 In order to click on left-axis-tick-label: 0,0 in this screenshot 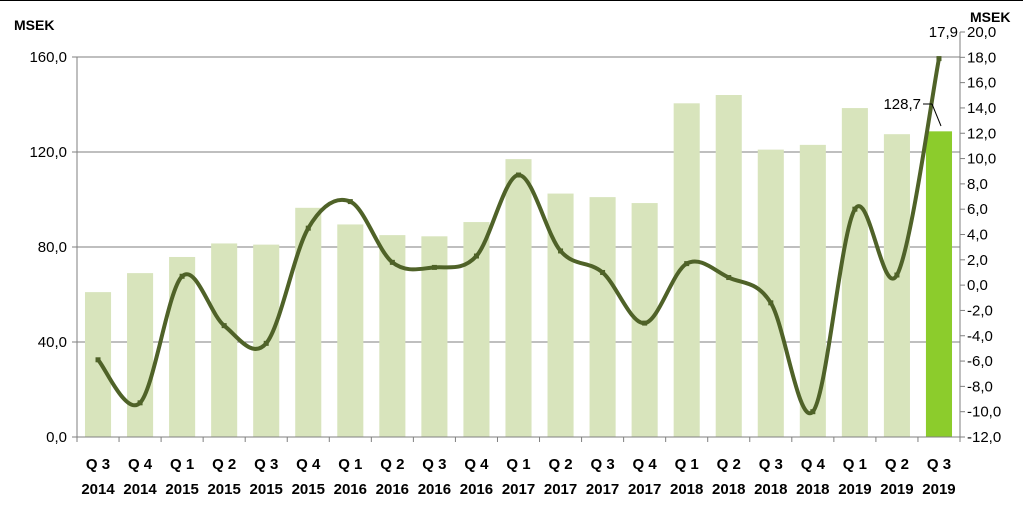, I will do `click(56, 437)`.